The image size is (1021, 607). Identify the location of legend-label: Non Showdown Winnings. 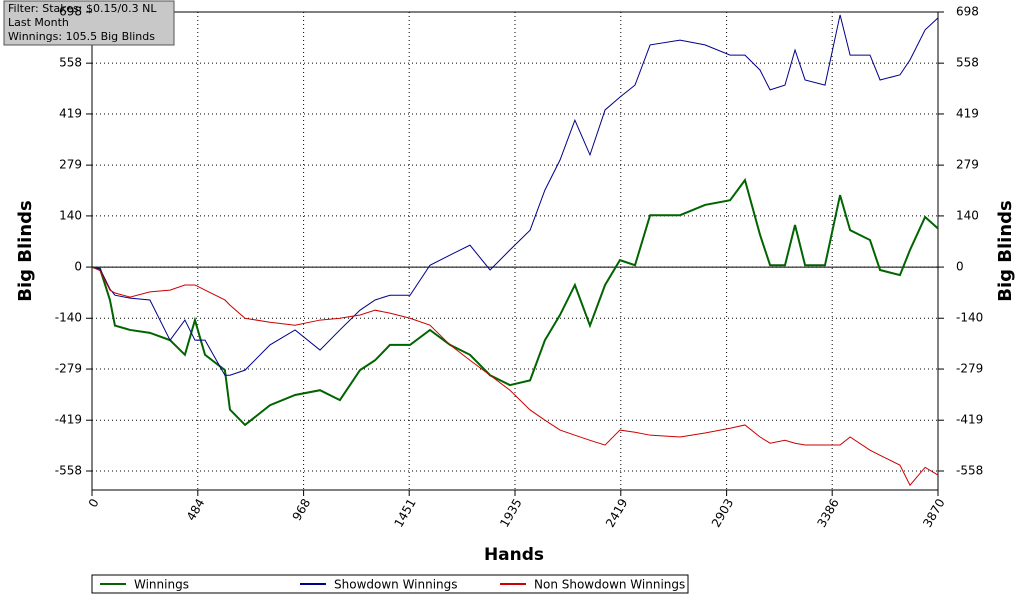
(609, 585).